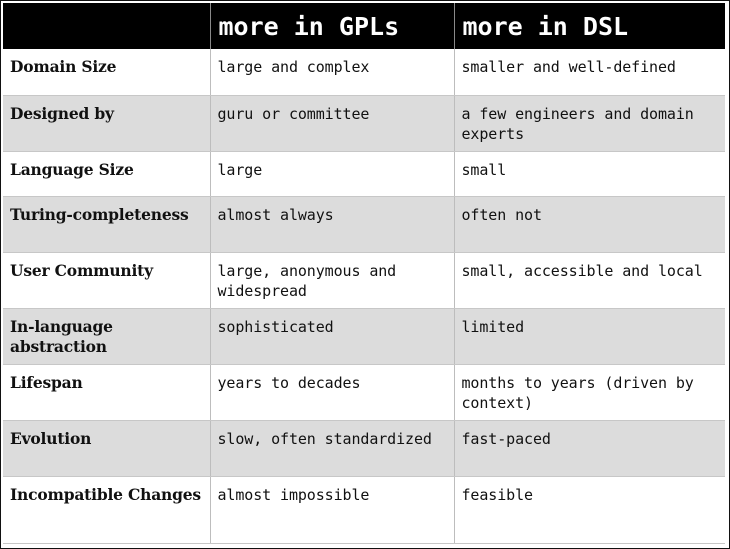  I want to click on table-header: more in GPLs more in DSL, so click(364, 26).